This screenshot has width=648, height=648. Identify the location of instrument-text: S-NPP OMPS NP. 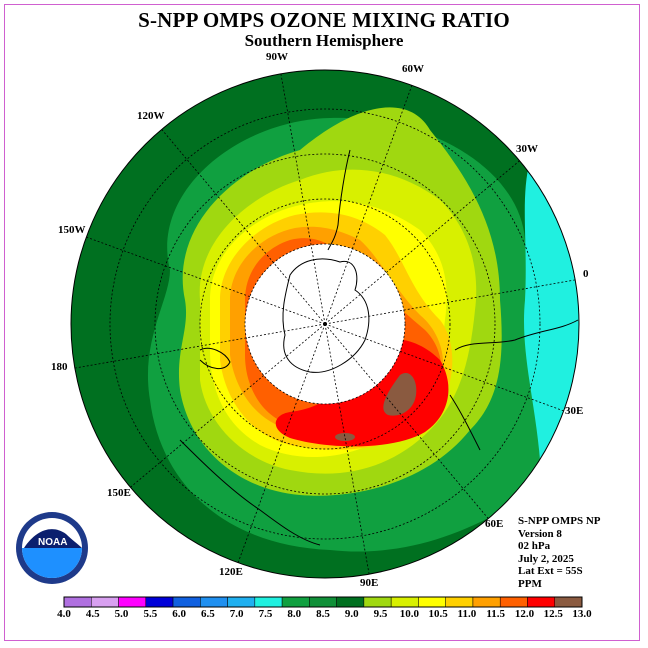
(559, 521).